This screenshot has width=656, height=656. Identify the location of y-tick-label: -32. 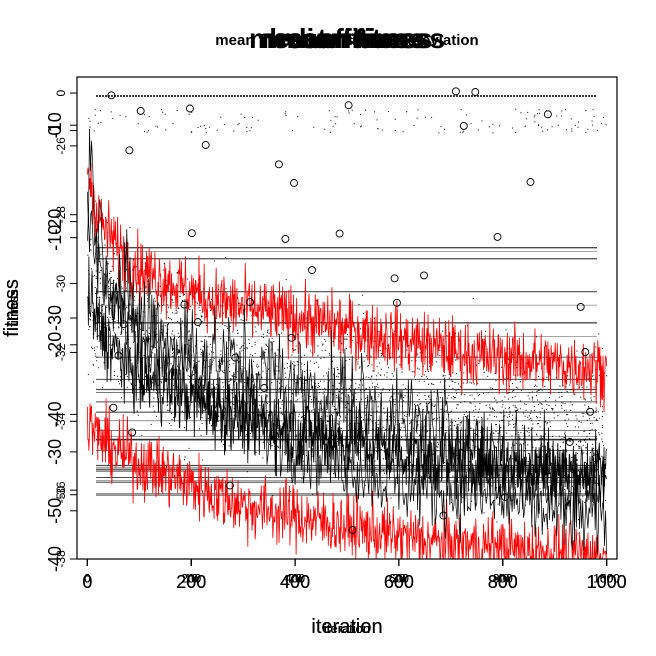
(61, 352).